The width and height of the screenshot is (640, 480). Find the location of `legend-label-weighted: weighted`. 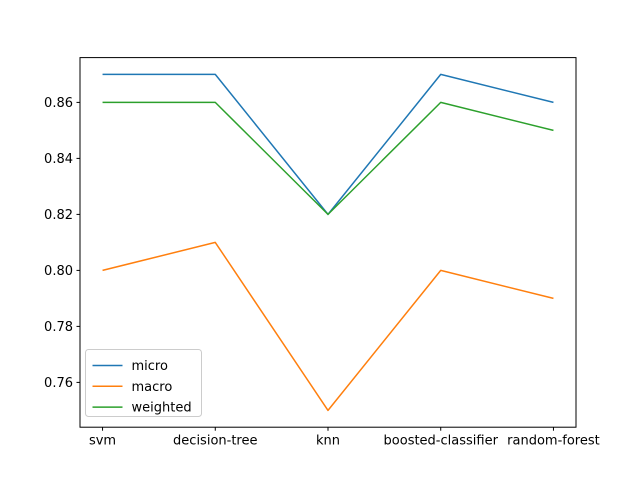

legend-label-weighted: weighted is located at coordinates (162, 408).